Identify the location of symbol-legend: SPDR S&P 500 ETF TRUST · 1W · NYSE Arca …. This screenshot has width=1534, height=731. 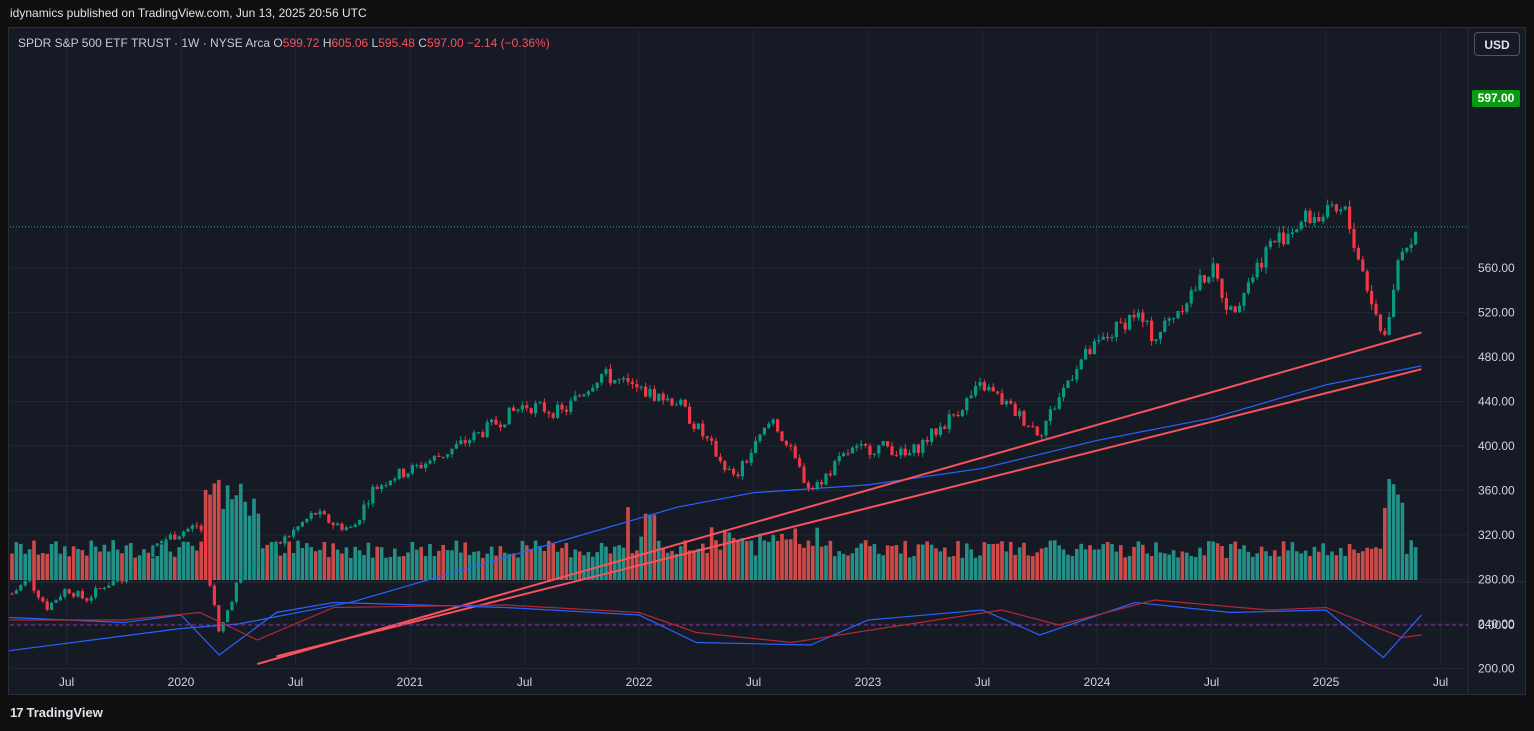
(284, 43).